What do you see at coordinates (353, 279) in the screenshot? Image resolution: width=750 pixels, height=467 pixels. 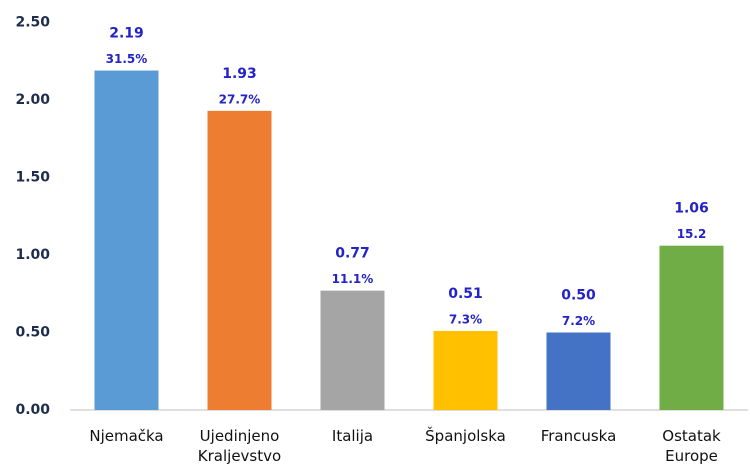 I see `share-label: 11.1%` at bounding box center [353, 279].